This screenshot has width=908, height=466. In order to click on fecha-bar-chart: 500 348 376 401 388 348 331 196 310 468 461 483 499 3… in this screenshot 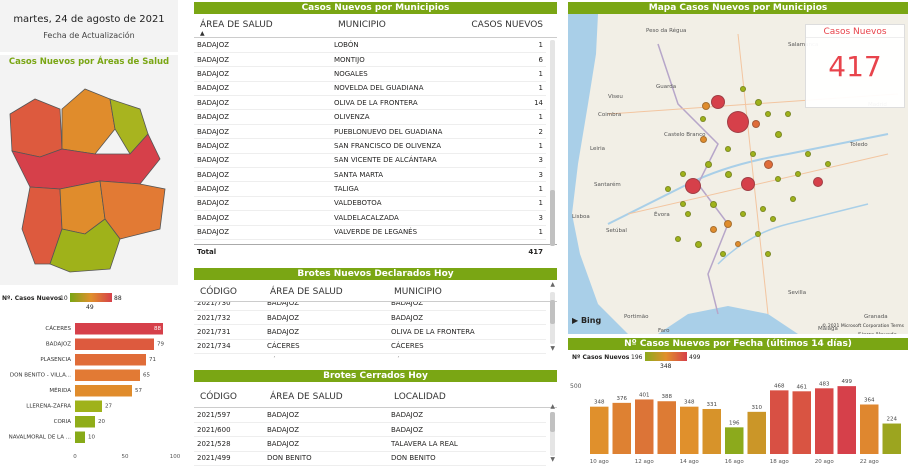, I will do `click(738, 418)`.